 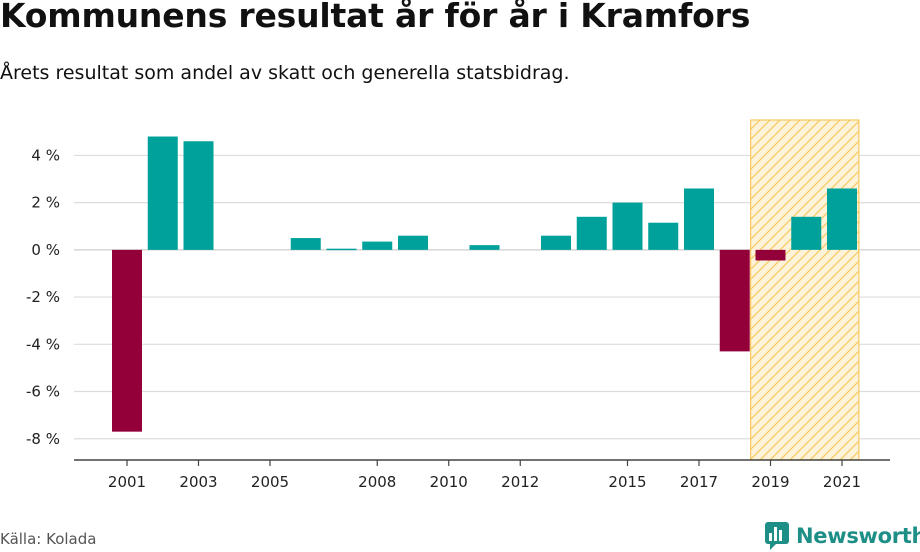 I want to click on y-axis: 4 % 2 % 0 % -2 % -4 % -6 % -8 %, so click(x=43, y=296).